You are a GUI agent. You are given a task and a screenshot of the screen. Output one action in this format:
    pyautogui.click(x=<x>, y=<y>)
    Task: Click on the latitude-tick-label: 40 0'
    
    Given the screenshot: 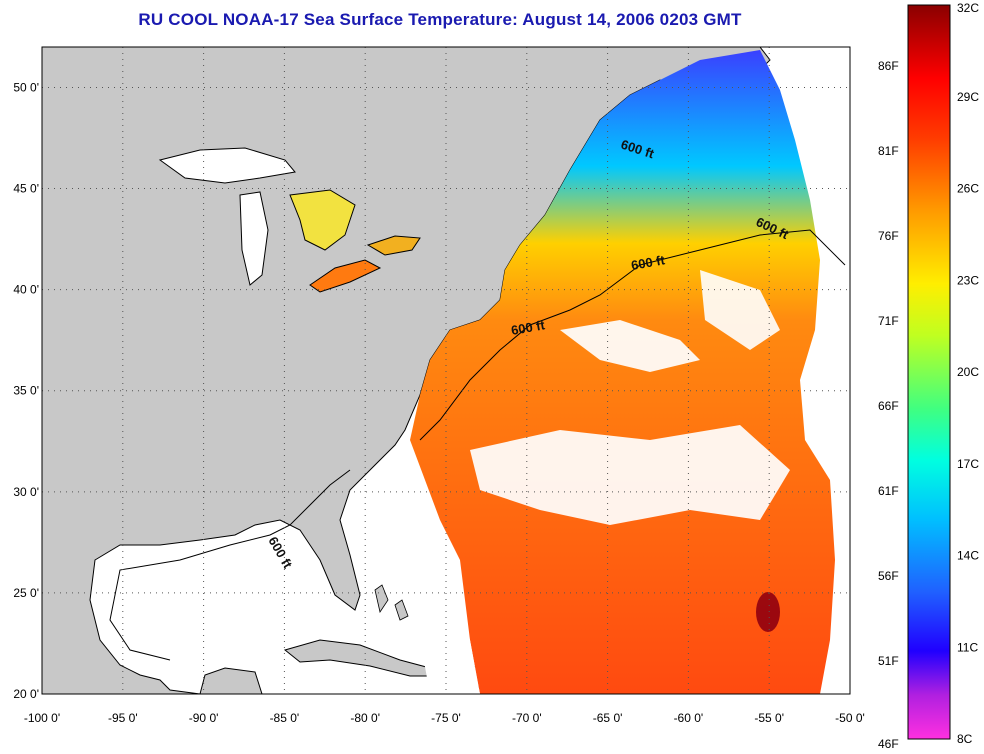 What is the action you would take?
    pyautogui.click(x=26, y=290)
    